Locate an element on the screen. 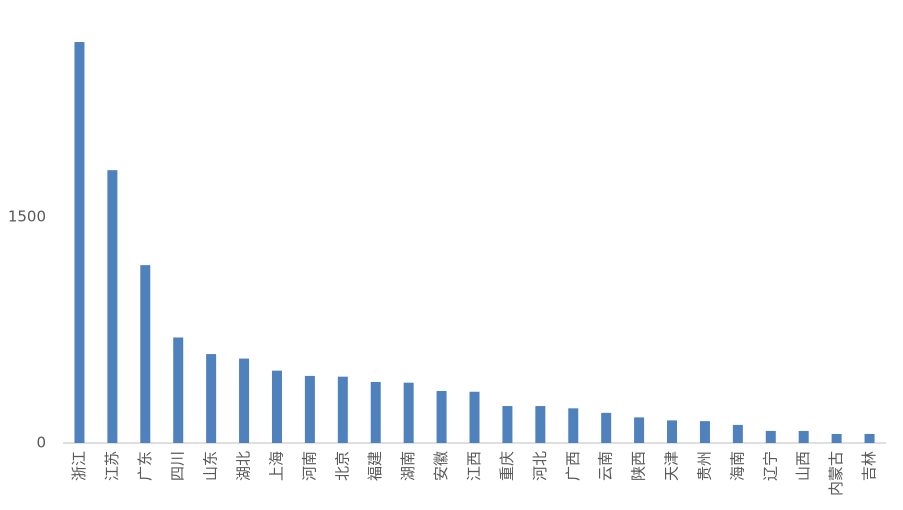 This screenshot has width=903, height=510. x-tick-label: 河南 is located at coordinates (309, 466).